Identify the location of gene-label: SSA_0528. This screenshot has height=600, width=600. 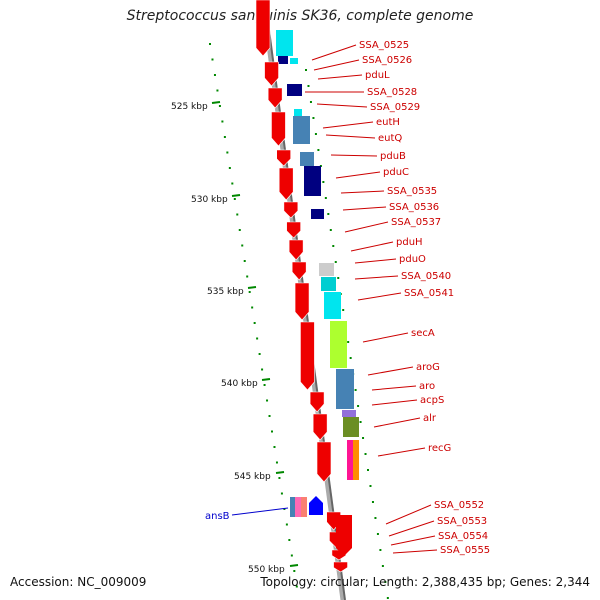
(392, 92).